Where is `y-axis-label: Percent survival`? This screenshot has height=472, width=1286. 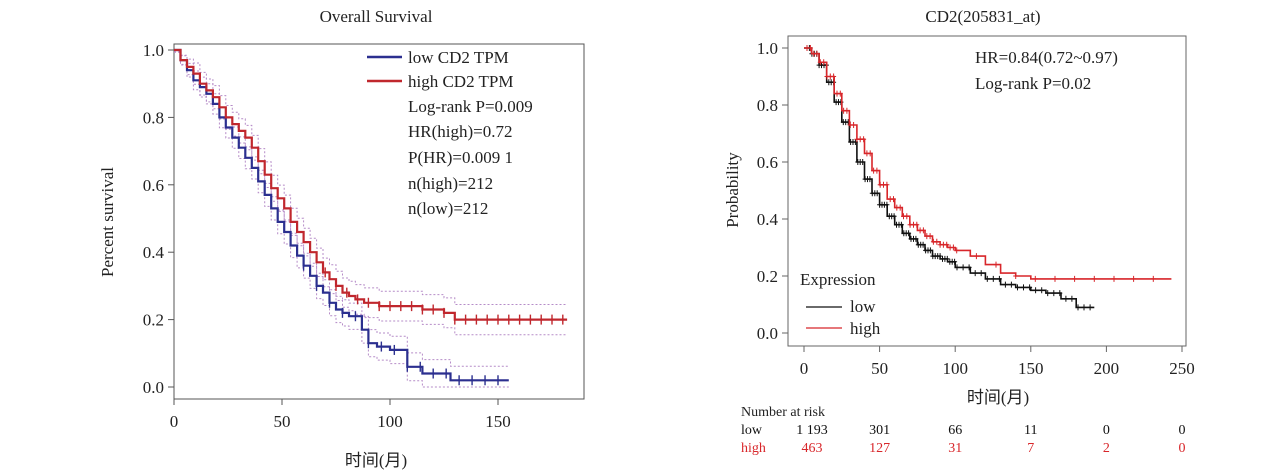
y-axis-label: Percent survival is located at coordinates (107, 222).